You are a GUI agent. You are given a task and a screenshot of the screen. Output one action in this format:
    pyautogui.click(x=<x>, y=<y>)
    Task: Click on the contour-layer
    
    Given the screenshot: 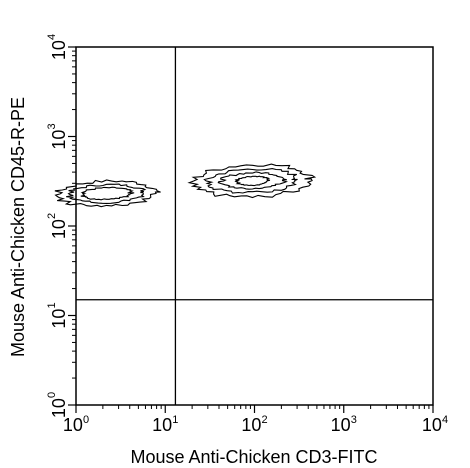 What is the action you would take?
    pyautogui.click(x=185, y=185)
    